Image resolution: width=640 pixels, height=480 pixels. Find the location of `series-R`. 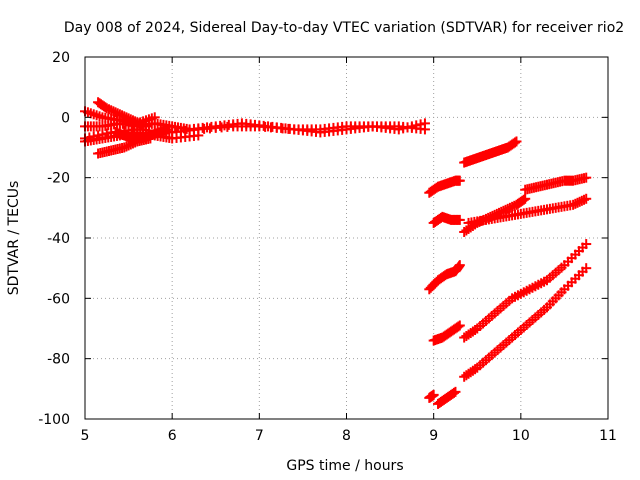

series-R is located at coordinates (447, 397).